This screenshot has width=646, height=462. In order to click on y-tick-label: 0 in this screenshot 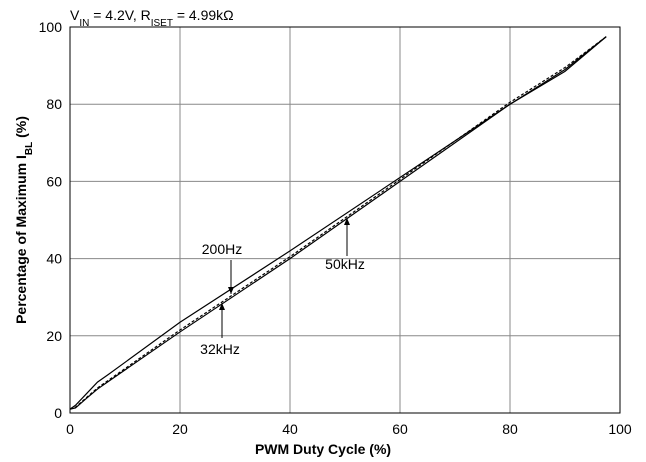, I will do `click(58, 413)`.